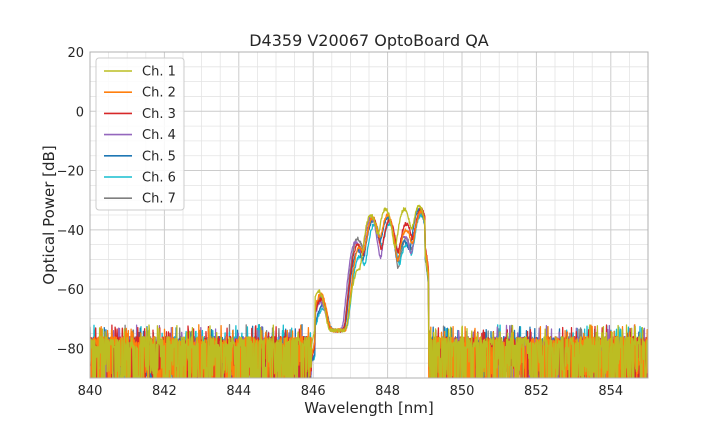  Describe the element at coordinates (369, 40) in the screenshot. I see `chart-title: D4359 V20067 OptoBoard QA` at that location.